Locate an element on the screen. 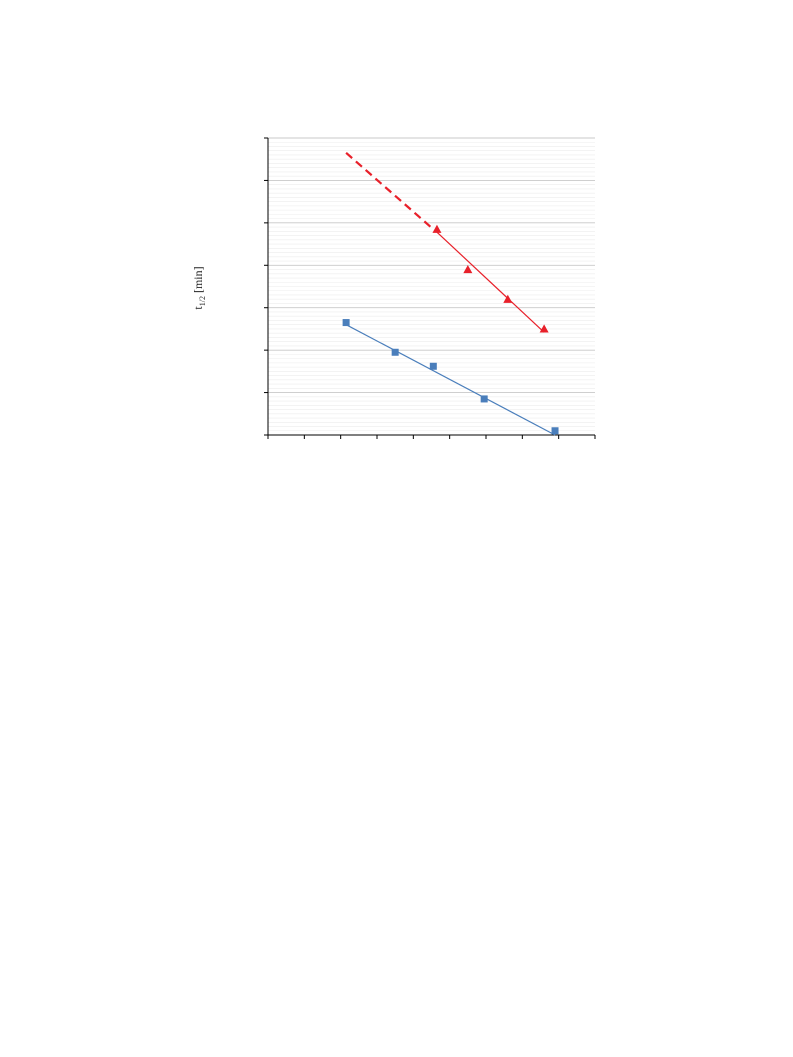 This screenshot has height=1057, width=793. fit-lines is located at coordinates (450, 294).